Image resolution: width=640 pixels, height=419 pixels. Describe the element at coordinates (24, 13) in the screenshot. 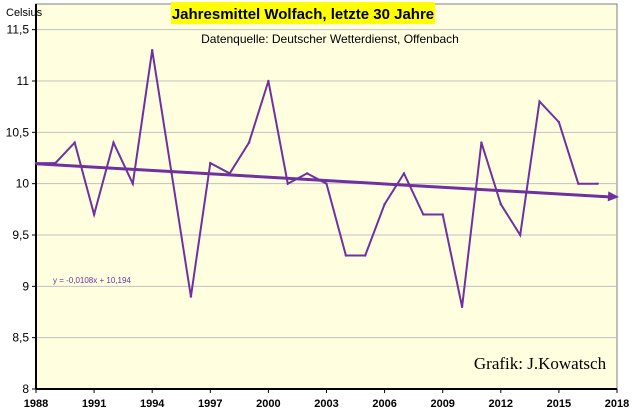

I see `y-axis-label: Celsius` at that location.